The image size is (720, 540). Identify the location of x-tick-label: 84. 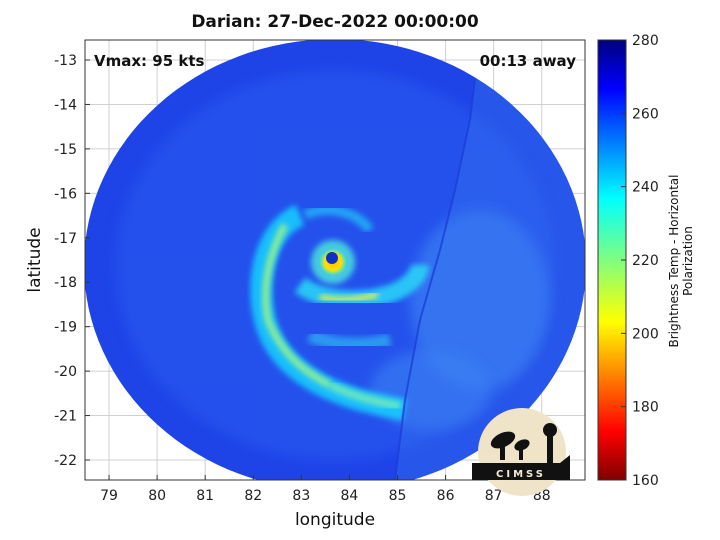
(350, 496).